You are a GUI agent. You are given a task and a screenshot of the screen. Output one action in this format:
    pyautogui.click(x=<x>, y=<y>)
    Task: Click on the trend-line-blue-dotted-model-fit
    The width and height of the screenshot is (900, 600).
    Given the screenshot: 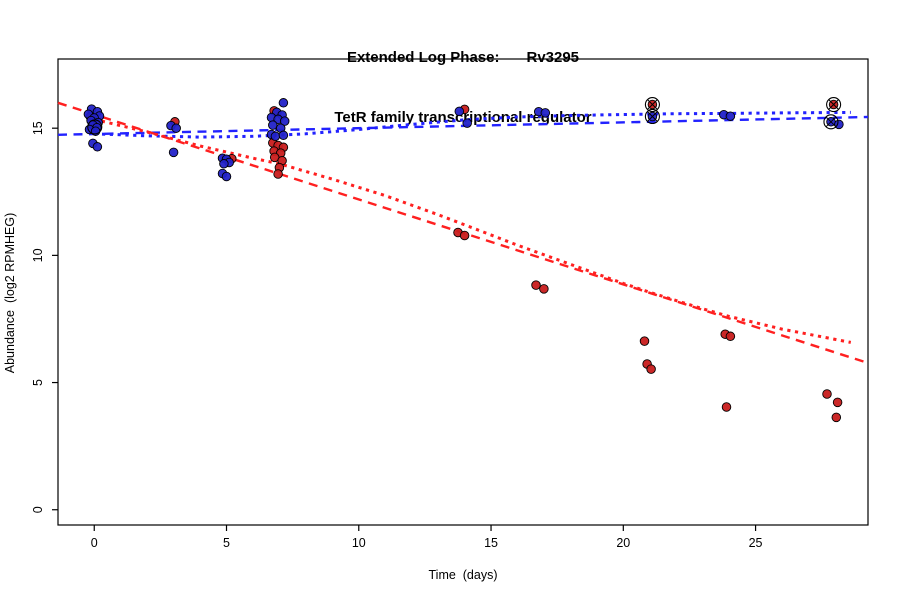 What is the action you would take?
    pyautogui.click(x=472, y=124)
    